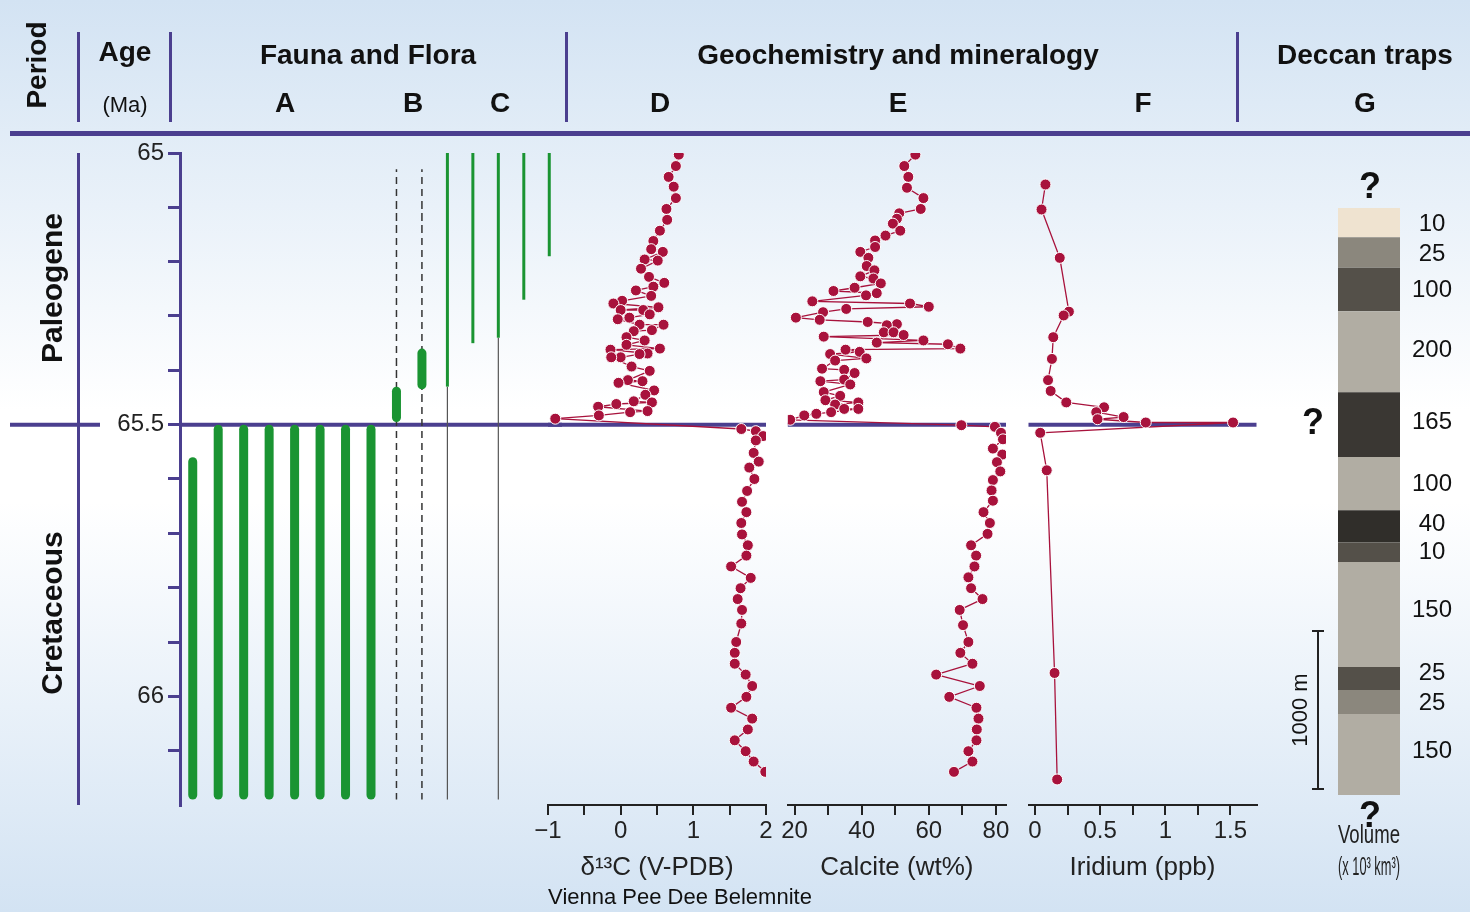 This screenshot has width=1470, height=912. Describe the element at coordinates (368, 54) in the screenshot. I see `chart-title: Fauna and Flora` at that location.